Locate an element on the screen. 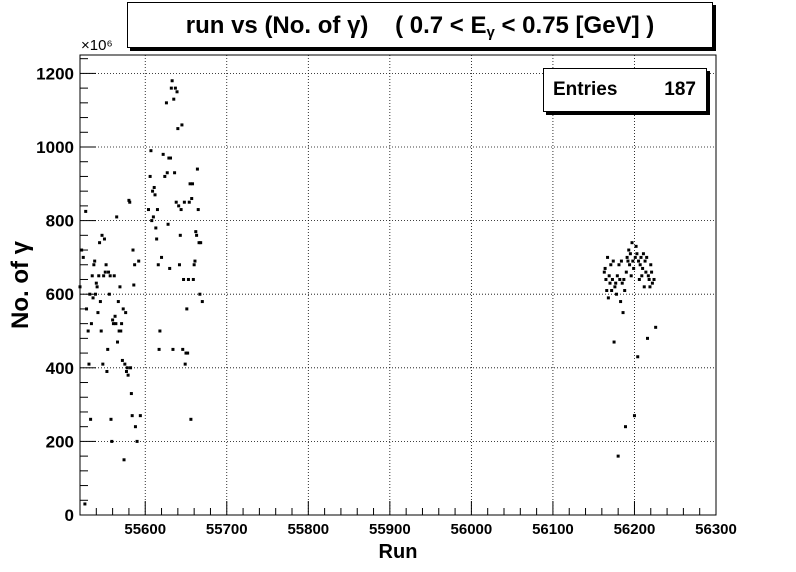  x-tick-label: 55900 is located at coordinates (390, 529).